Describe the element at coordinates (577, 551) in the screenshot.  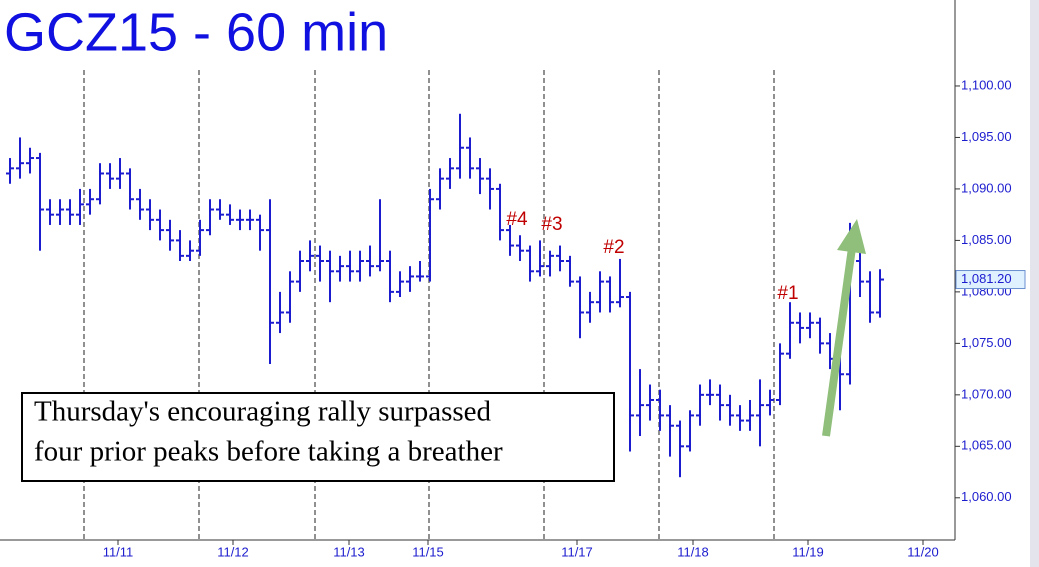
I see `x-tick-label: 11/17` at that location.